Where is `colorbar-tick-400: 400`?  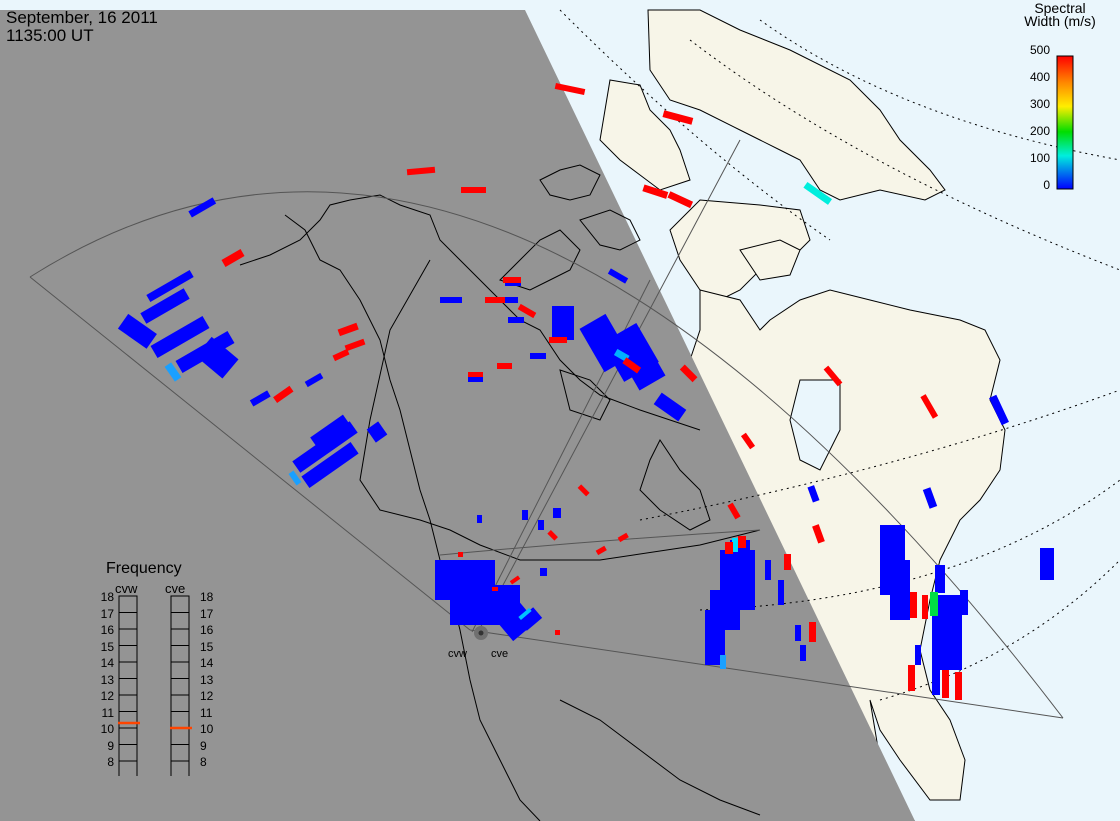 colorbar-tick-400: 400 is located at coordinates (1039, 77).